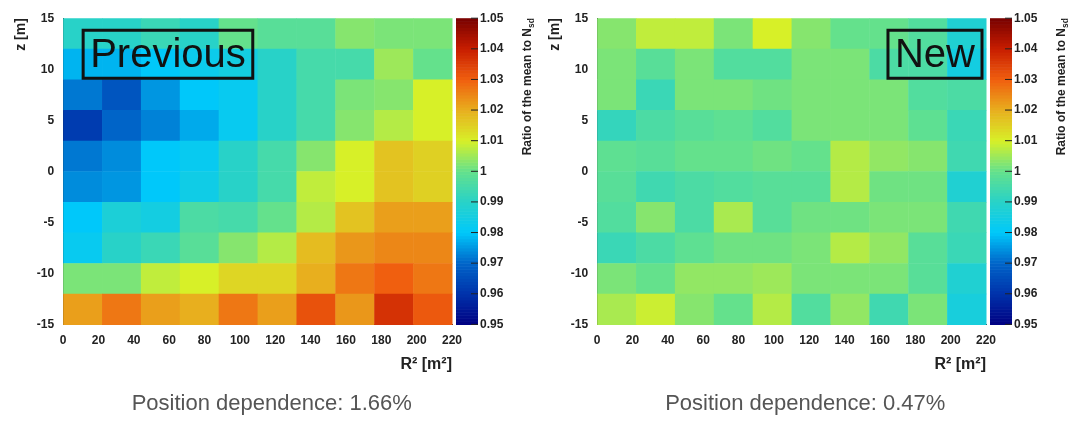 Image resolution: width=1077 pixels, height=435 pixels. What do you see at coordinates (805, 403) in the screenshot?
I see `text: Position dependence: 0.47%` at bounding box center [805, 403].